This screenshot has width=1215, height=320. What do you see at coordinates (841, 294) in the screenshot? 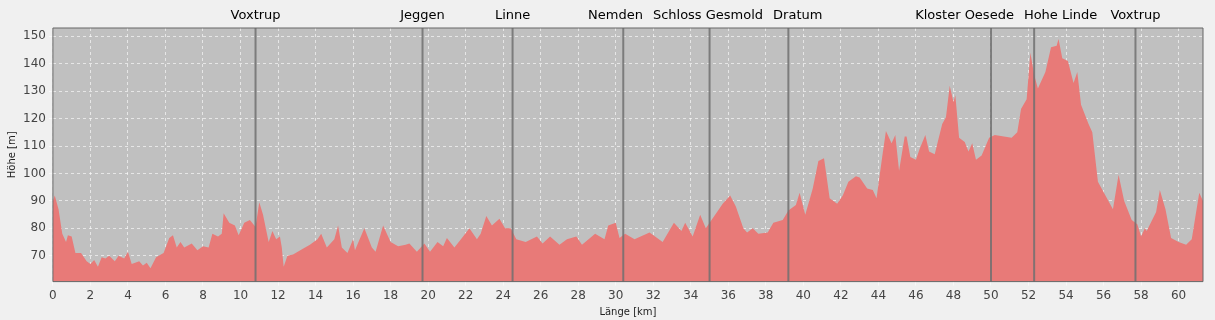
I see `x-tick-label: 42` at bounding box center [841, 294].